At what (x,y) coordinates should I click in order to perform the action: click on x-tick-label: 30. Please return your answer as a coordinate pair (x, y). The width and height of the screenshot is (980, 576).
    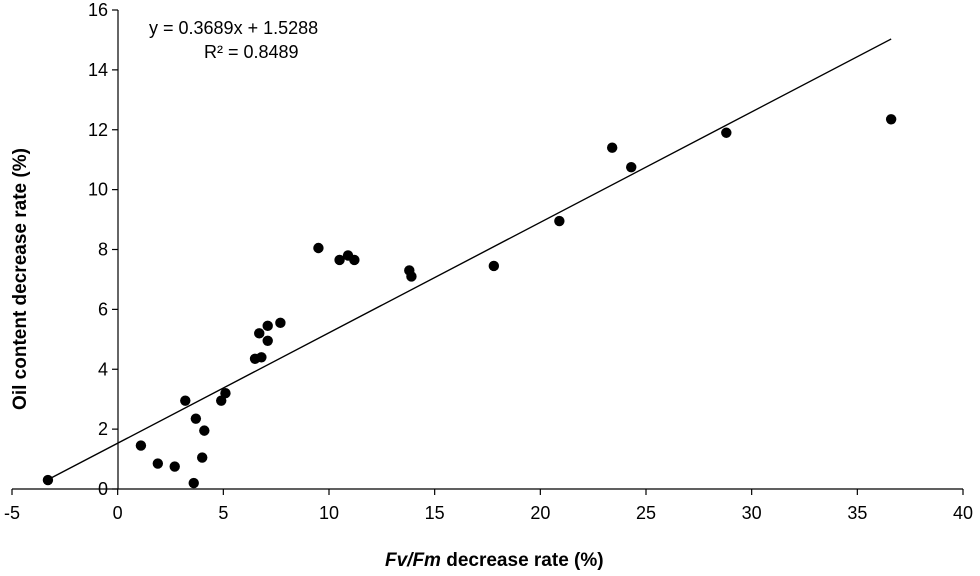
    Looking at the image, I should click on (752, 513).